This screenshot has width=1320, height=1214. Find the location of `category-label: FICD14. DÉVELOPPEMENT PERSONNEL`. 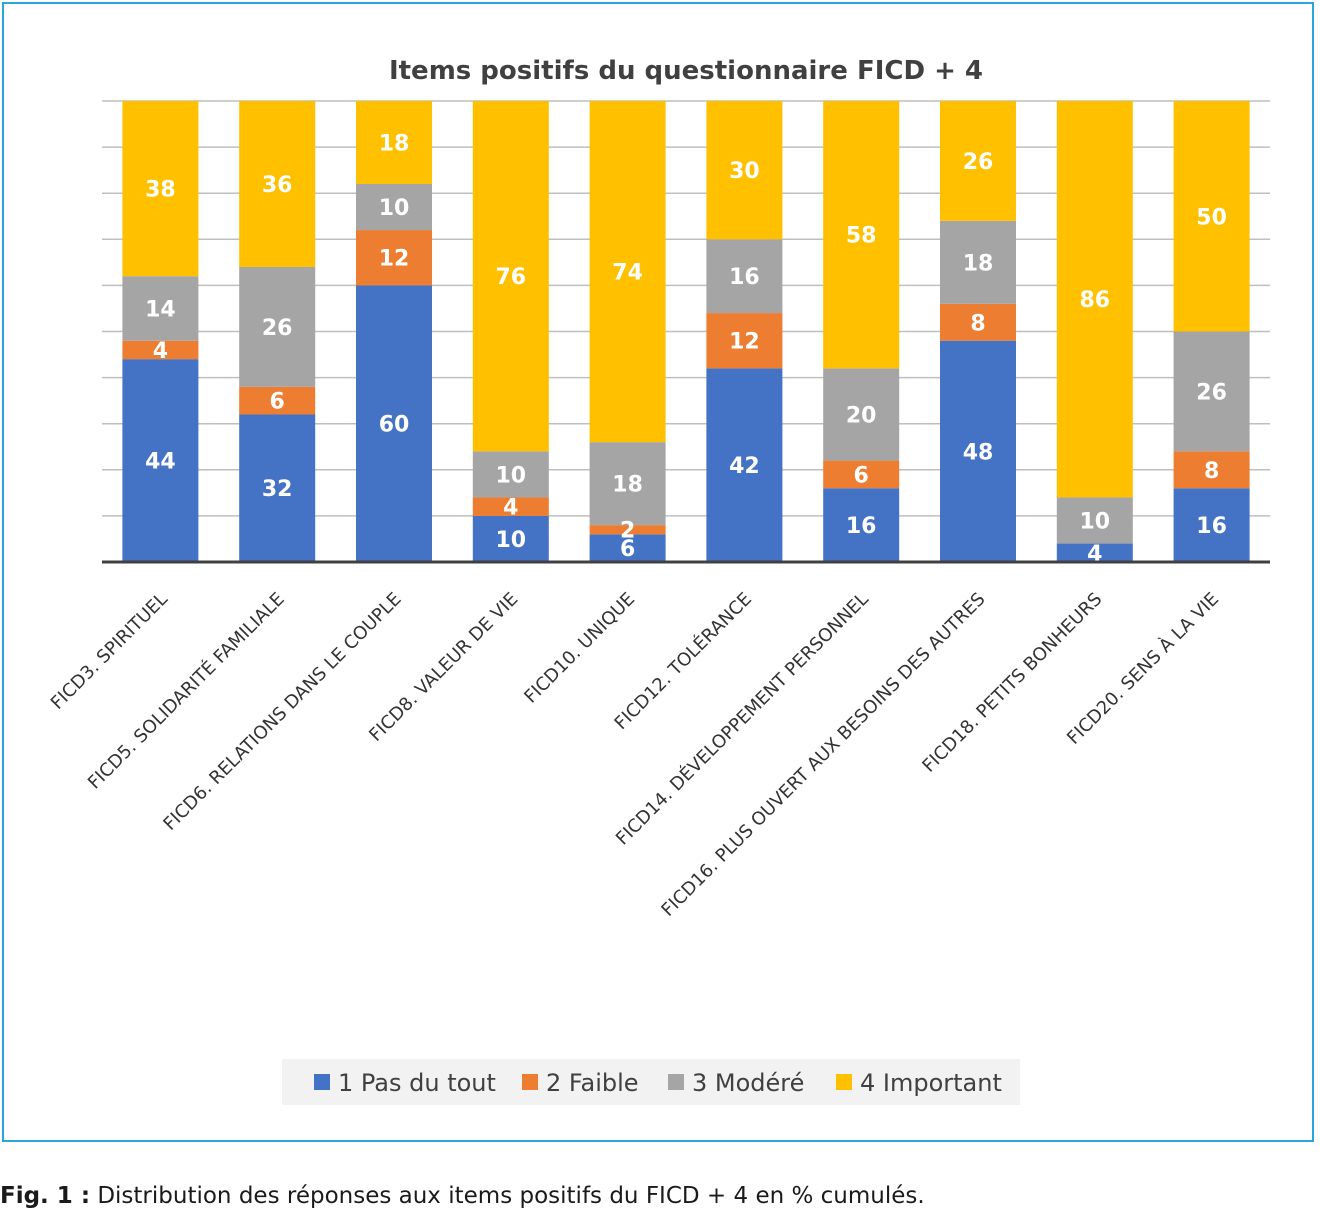

category-label: FICD14. DÉVELOPPEMENT PERSONNEL is located at coordinates (741, 718).